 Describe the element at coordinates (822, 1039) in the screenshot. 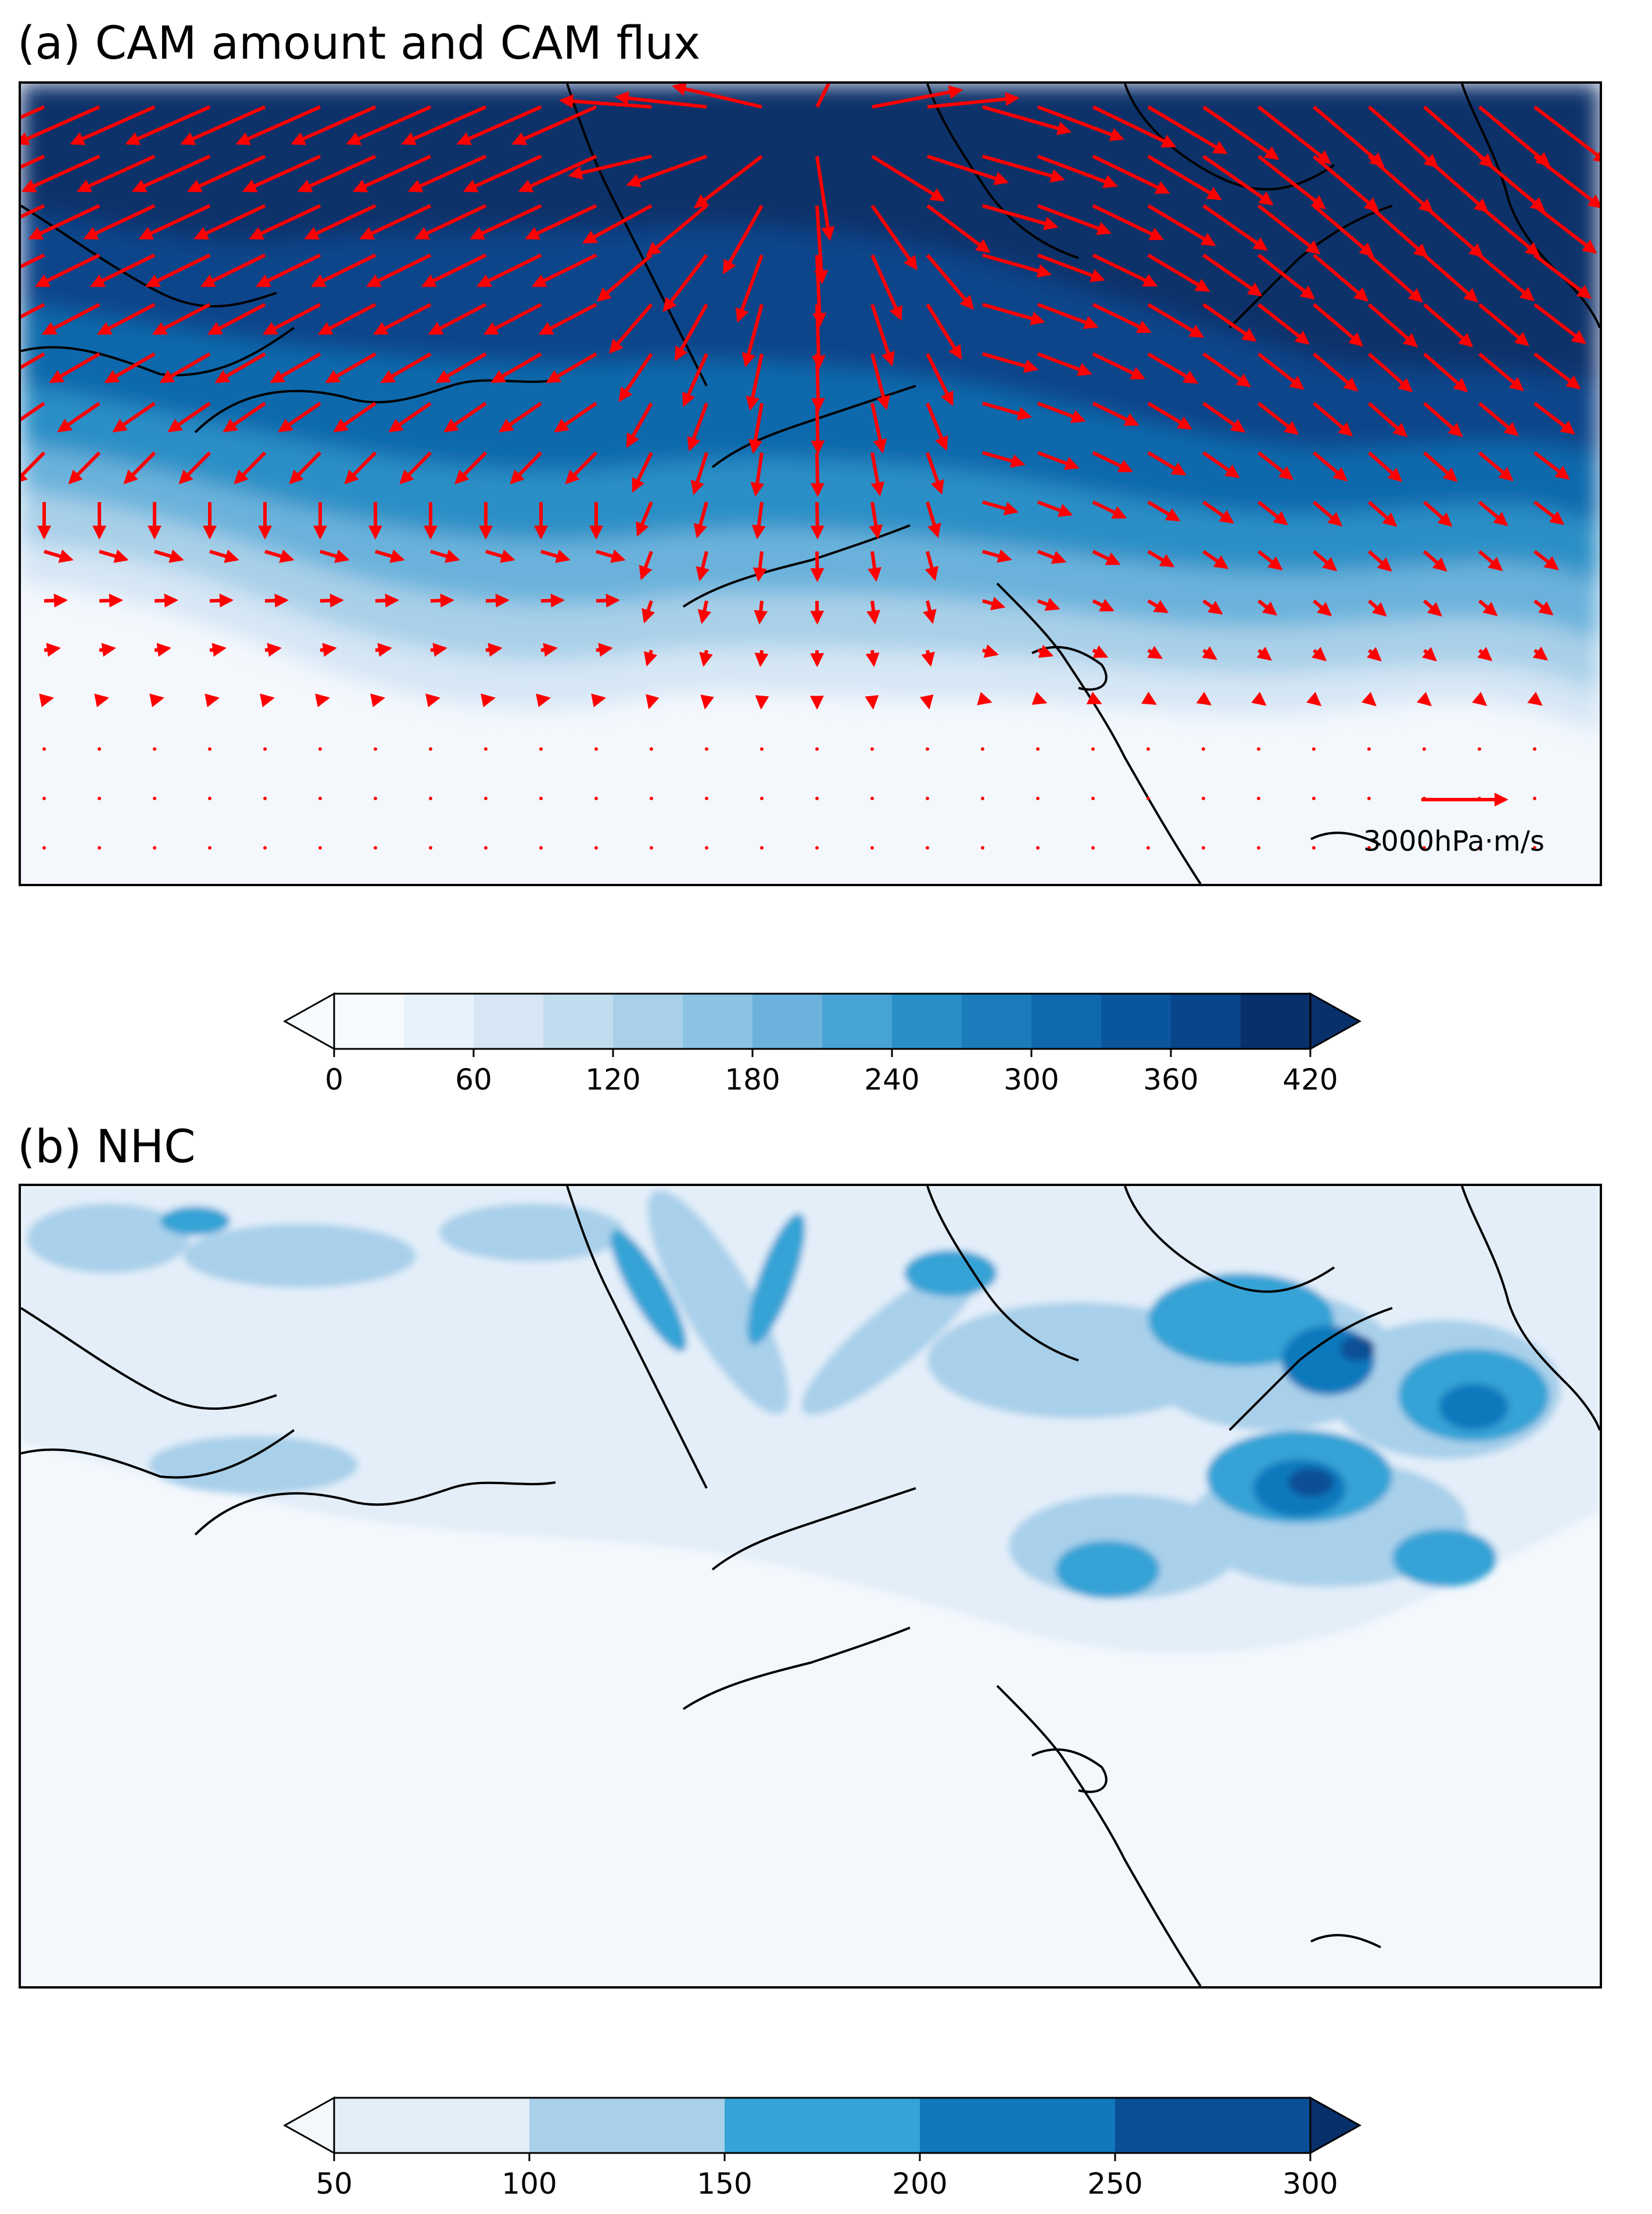

I see `colorbar-a: 0 60 120 180 240 300 360 420` at that location.